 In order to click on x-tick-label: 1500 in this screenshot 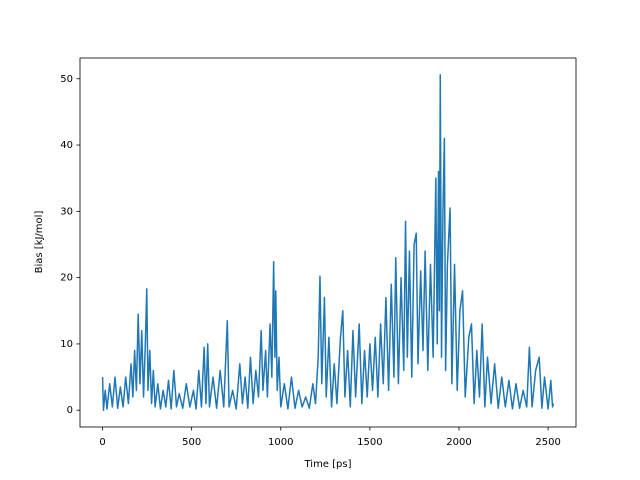, I will do `click(369, 442)`.